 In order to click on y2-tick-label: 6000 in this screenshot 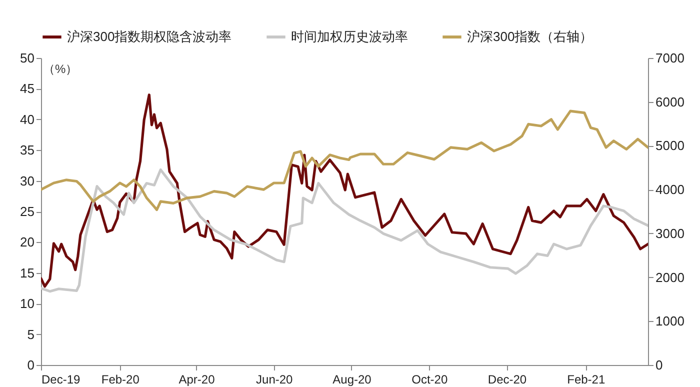, I will do `click(670, 102)`.